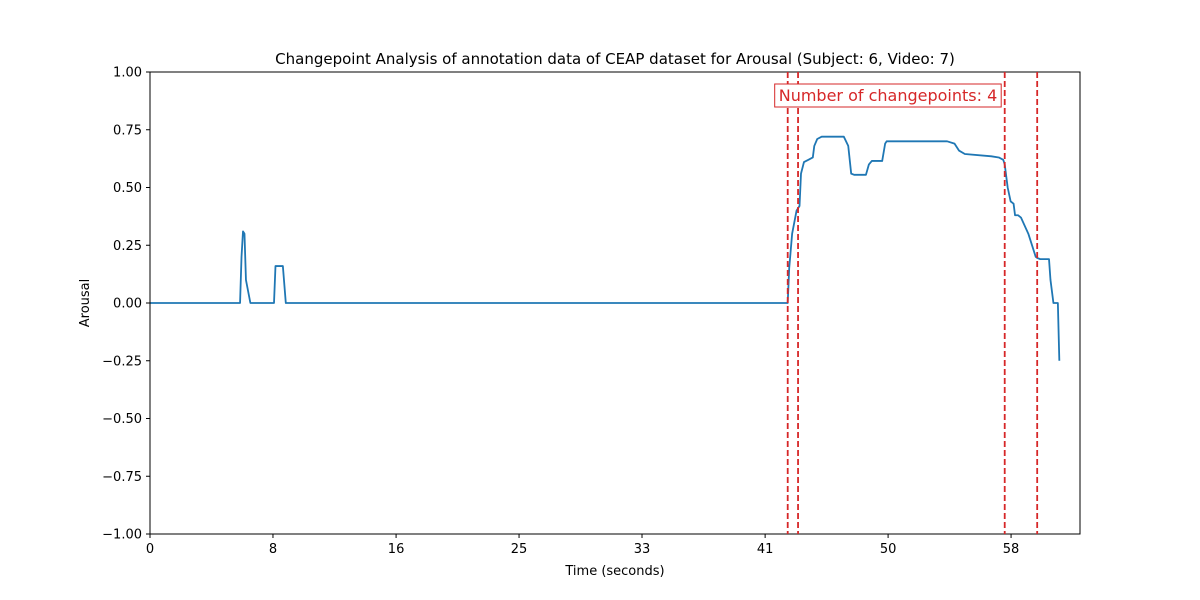  What do you see at coordinates (122, 477) in the screenshot?
I see `y-tick-label: −0.75` at bounding box center [122, 477].